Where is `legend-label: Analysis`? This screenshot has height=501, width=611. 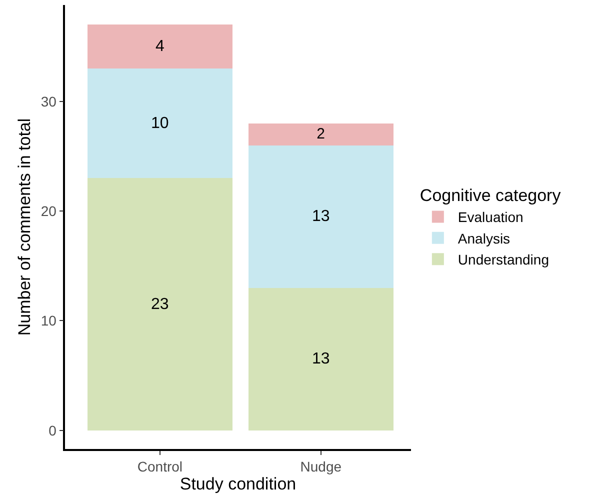 legend-label: Analysis is located at coordinates (484, 238).